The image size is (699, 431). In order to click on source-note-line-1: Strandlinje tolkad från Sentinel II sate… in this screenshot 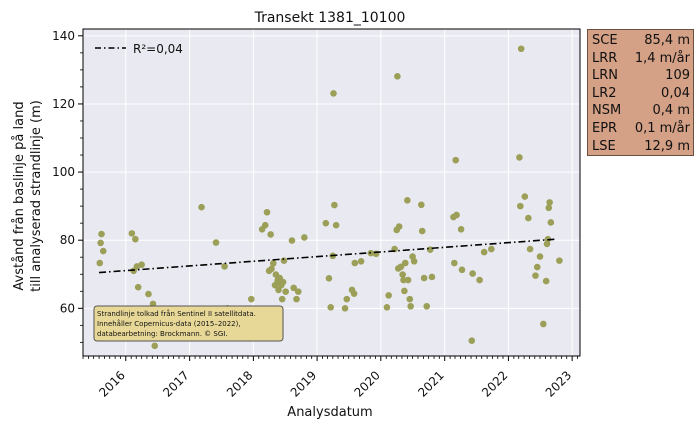, I will do `click(176, 313)`.